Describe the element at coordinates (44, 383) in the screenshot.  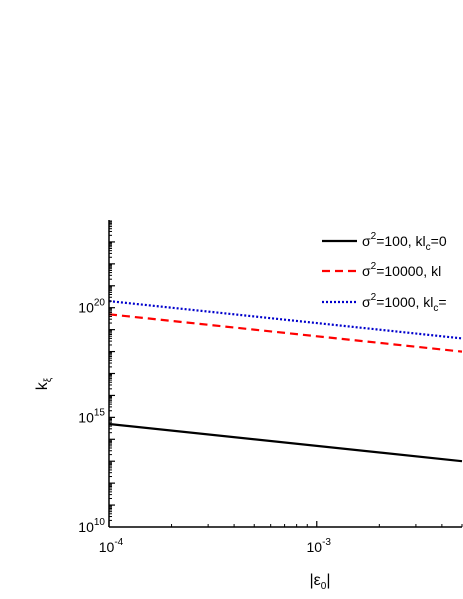
I see `y-axis-label: kξ` at that location.